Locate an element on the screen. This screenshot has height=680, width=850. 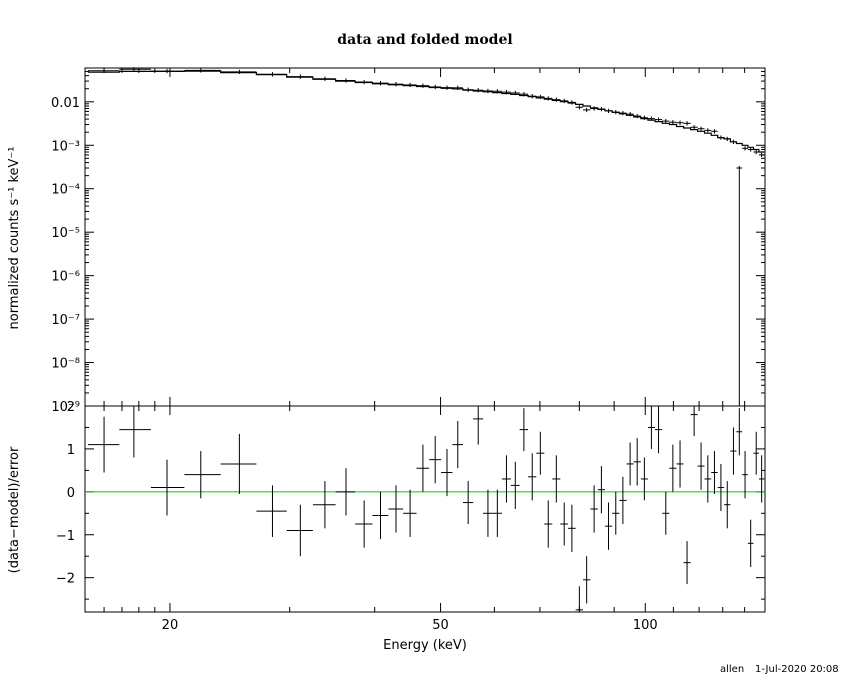
bottom-y-tick-label: 0 is located at coordinates (71, 493).